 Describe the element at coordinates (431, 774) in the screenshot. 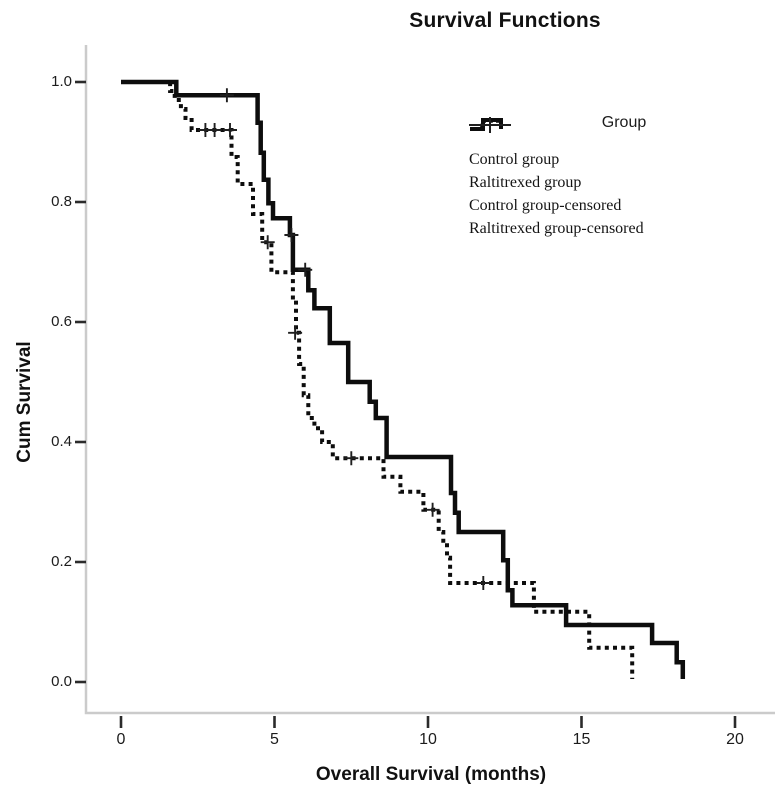

I see `x-axis-title: Overall Survival (months)` at that location.